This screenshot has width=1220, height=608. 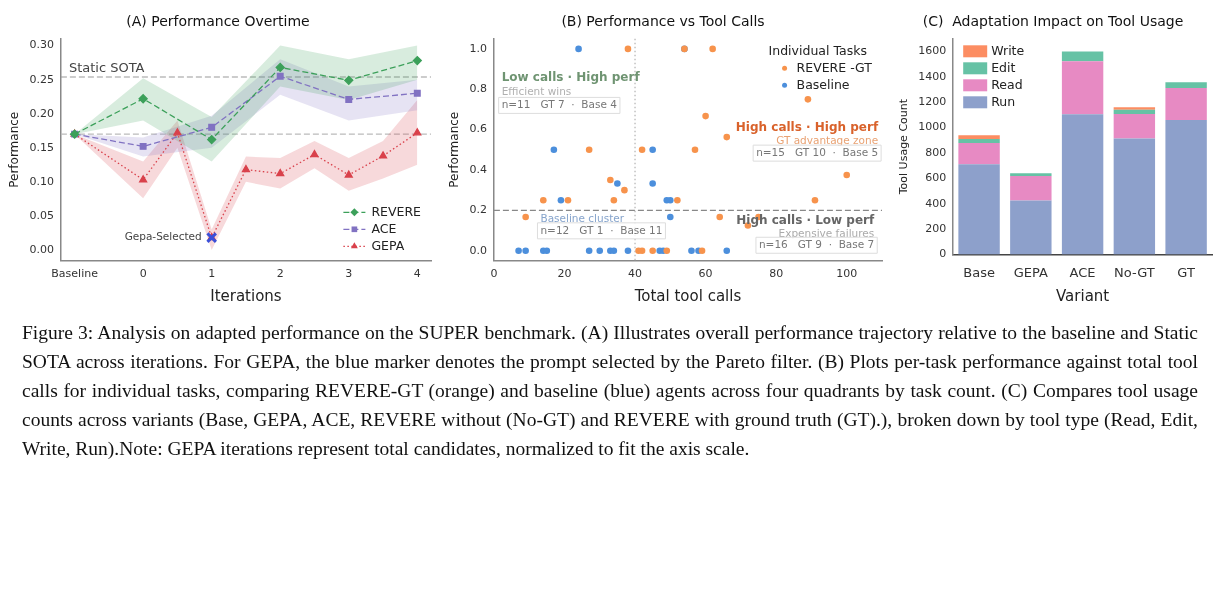 What do you see at coordinates (41, 79) in the screenshot?
I see `y-tick-label: 0.25` at bounding box center [41, 79].